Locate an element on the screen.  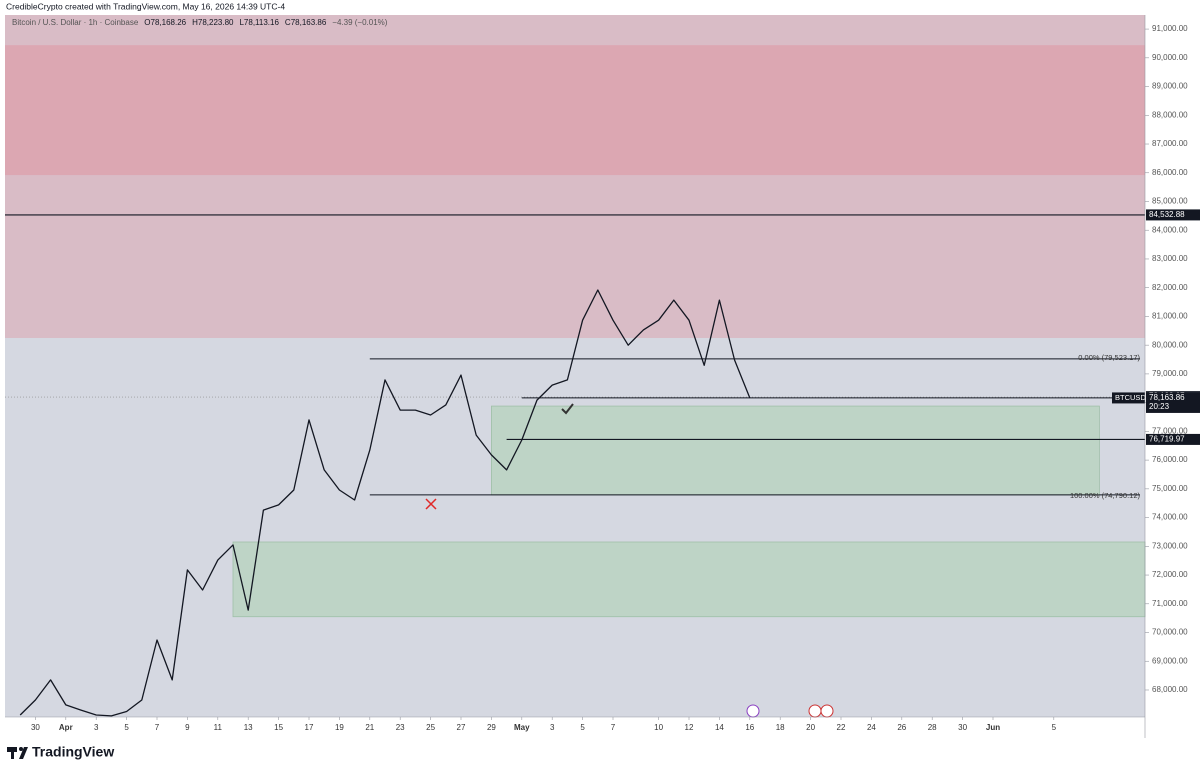
x-tick-label: 24 is located at coordinates (871, 727).